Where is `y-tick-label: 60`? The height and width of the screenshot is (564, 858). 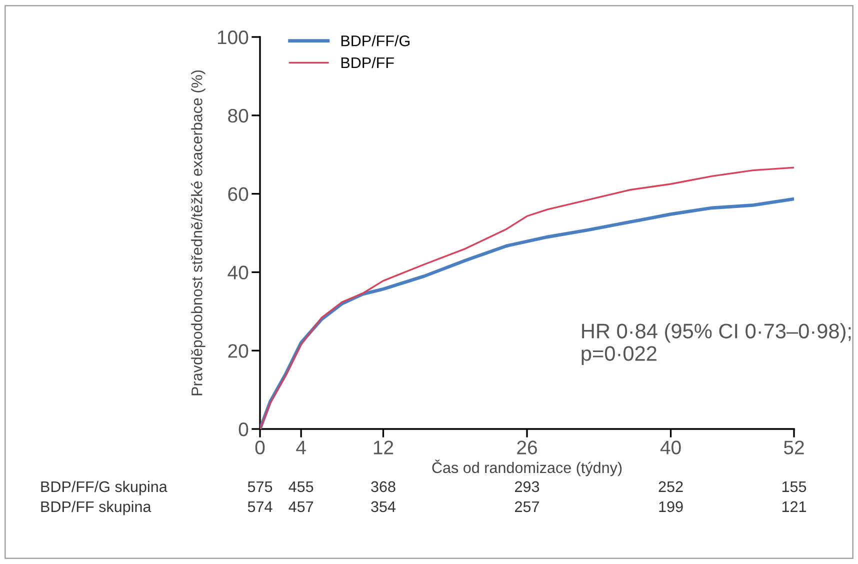
y-tick-label: 60 is located at coordinates (238, 194).